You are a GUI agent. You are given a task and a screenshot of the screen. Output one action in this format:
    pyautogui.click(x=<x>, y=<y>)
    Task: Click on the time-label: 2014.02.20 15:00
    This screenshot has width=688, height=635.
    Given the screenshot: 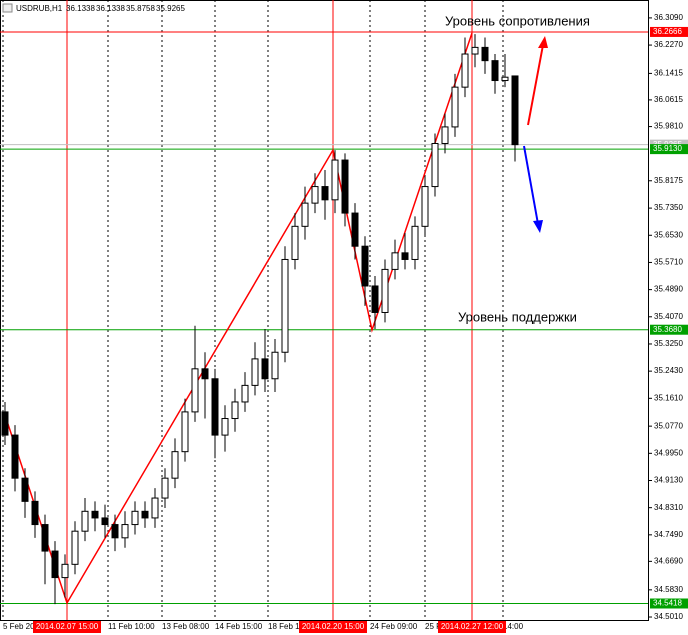 What is the action you would take?
    pyautogui.click(x=333, y=626)
    